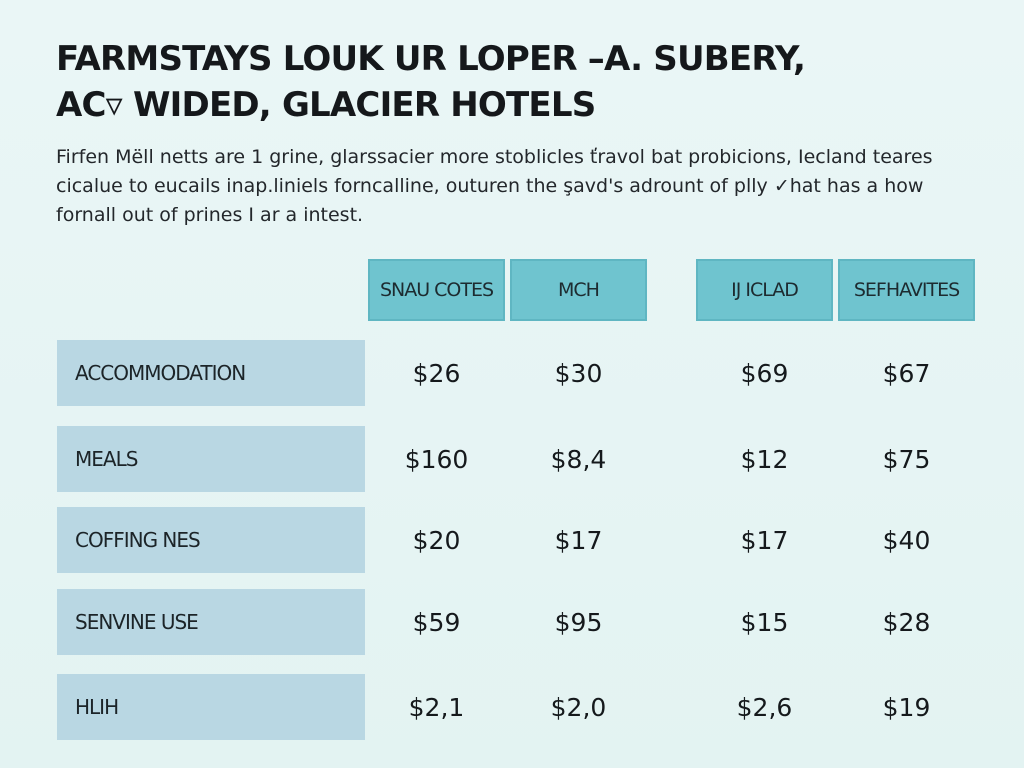 The height and width of the screenshot is (768, 1024). What do you see at coordinates (906, 459) in the screenshot?
I see `table-cell: $75` at bounding box center [906, 459].